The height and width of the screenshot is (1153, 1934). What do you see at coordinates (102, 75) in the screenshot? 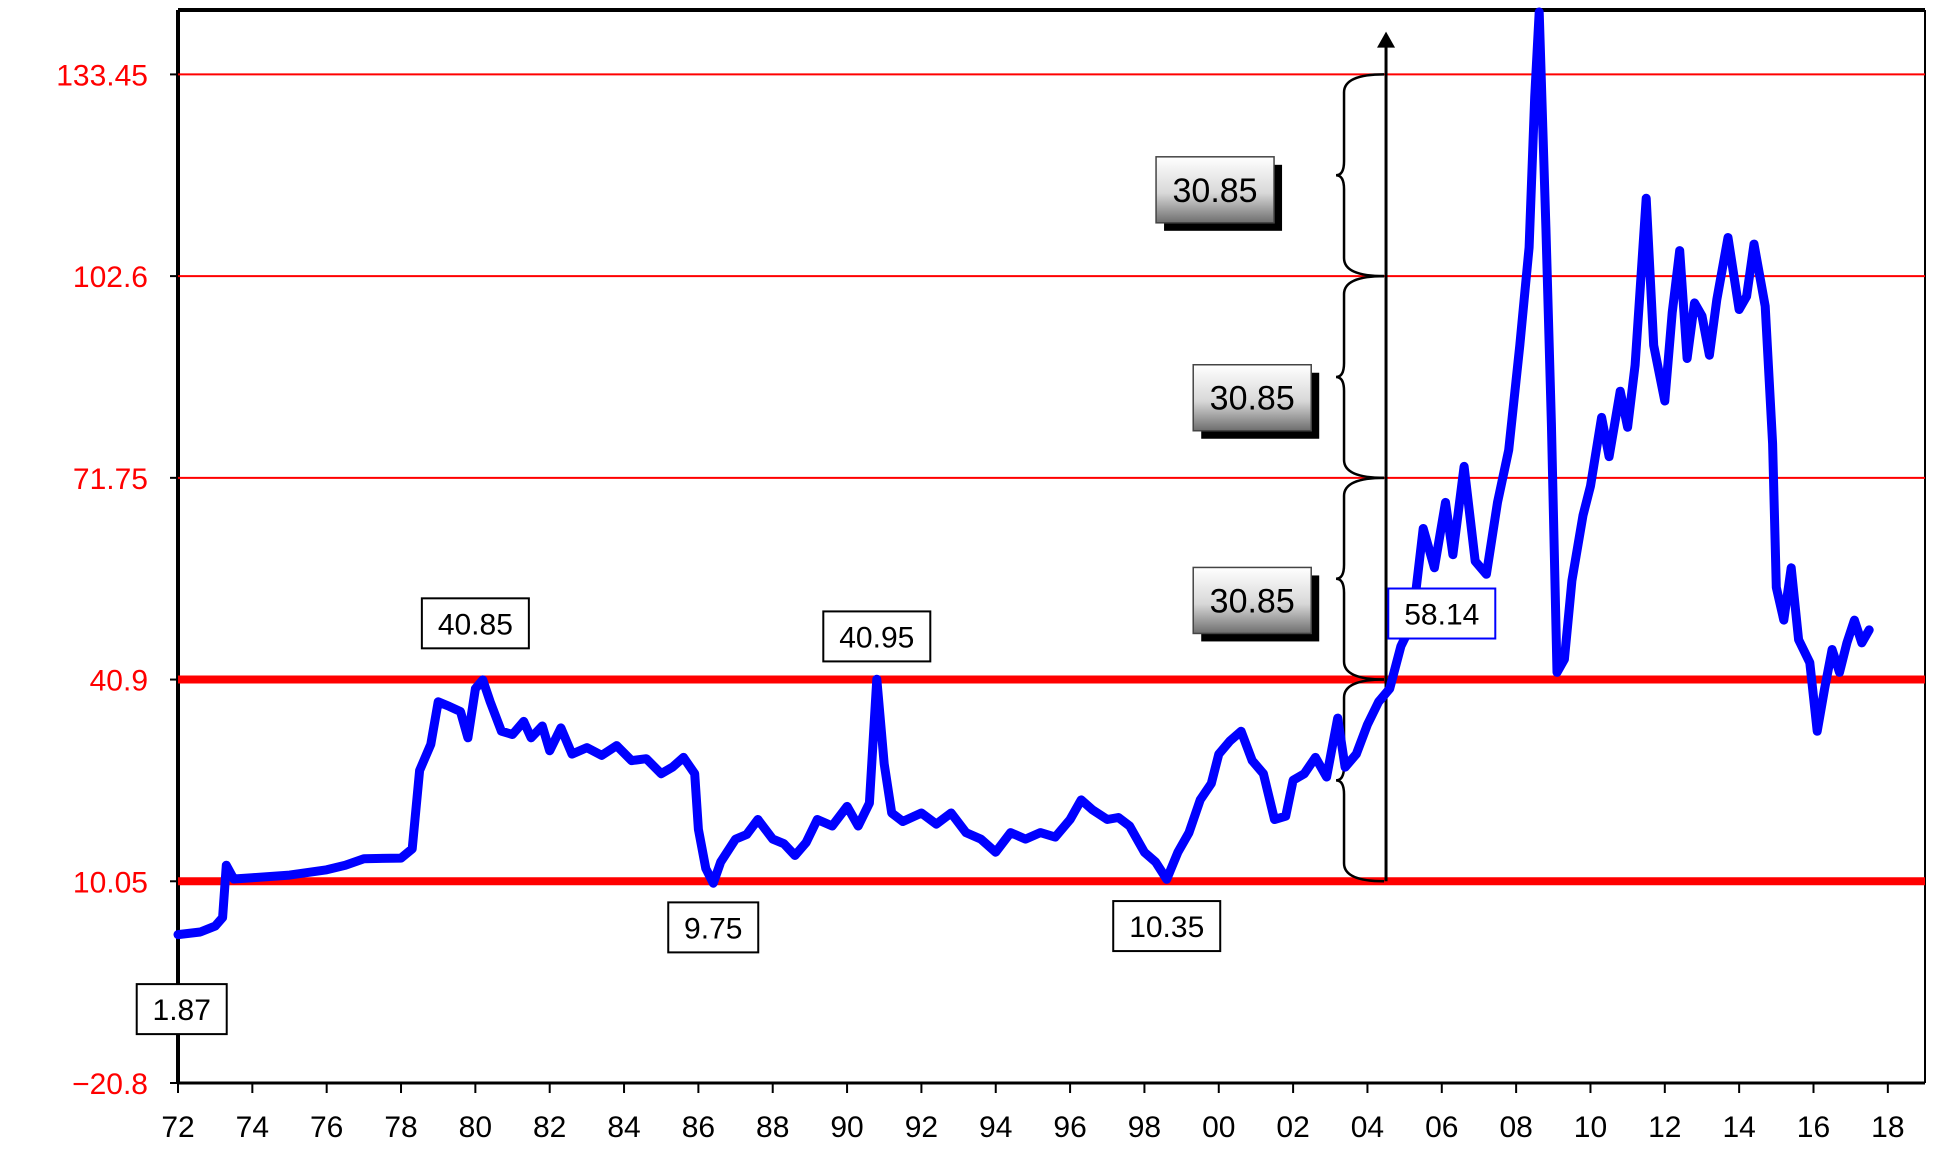
I see `y-tick-label: 133.45` at bounding box center [102, 75].